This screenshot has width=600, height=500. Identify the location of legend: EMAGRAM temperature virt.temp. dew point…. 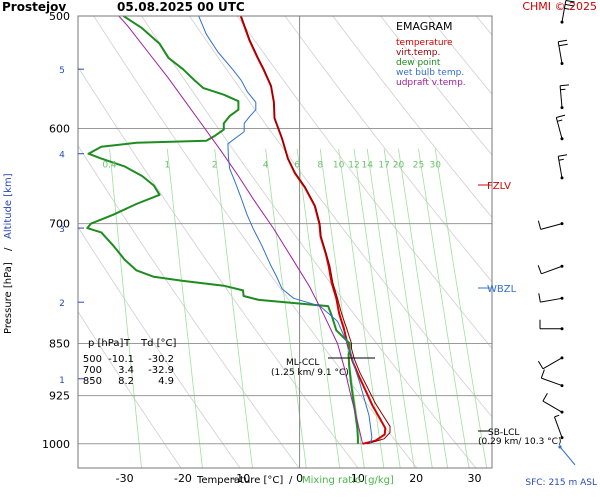
(431, 54).